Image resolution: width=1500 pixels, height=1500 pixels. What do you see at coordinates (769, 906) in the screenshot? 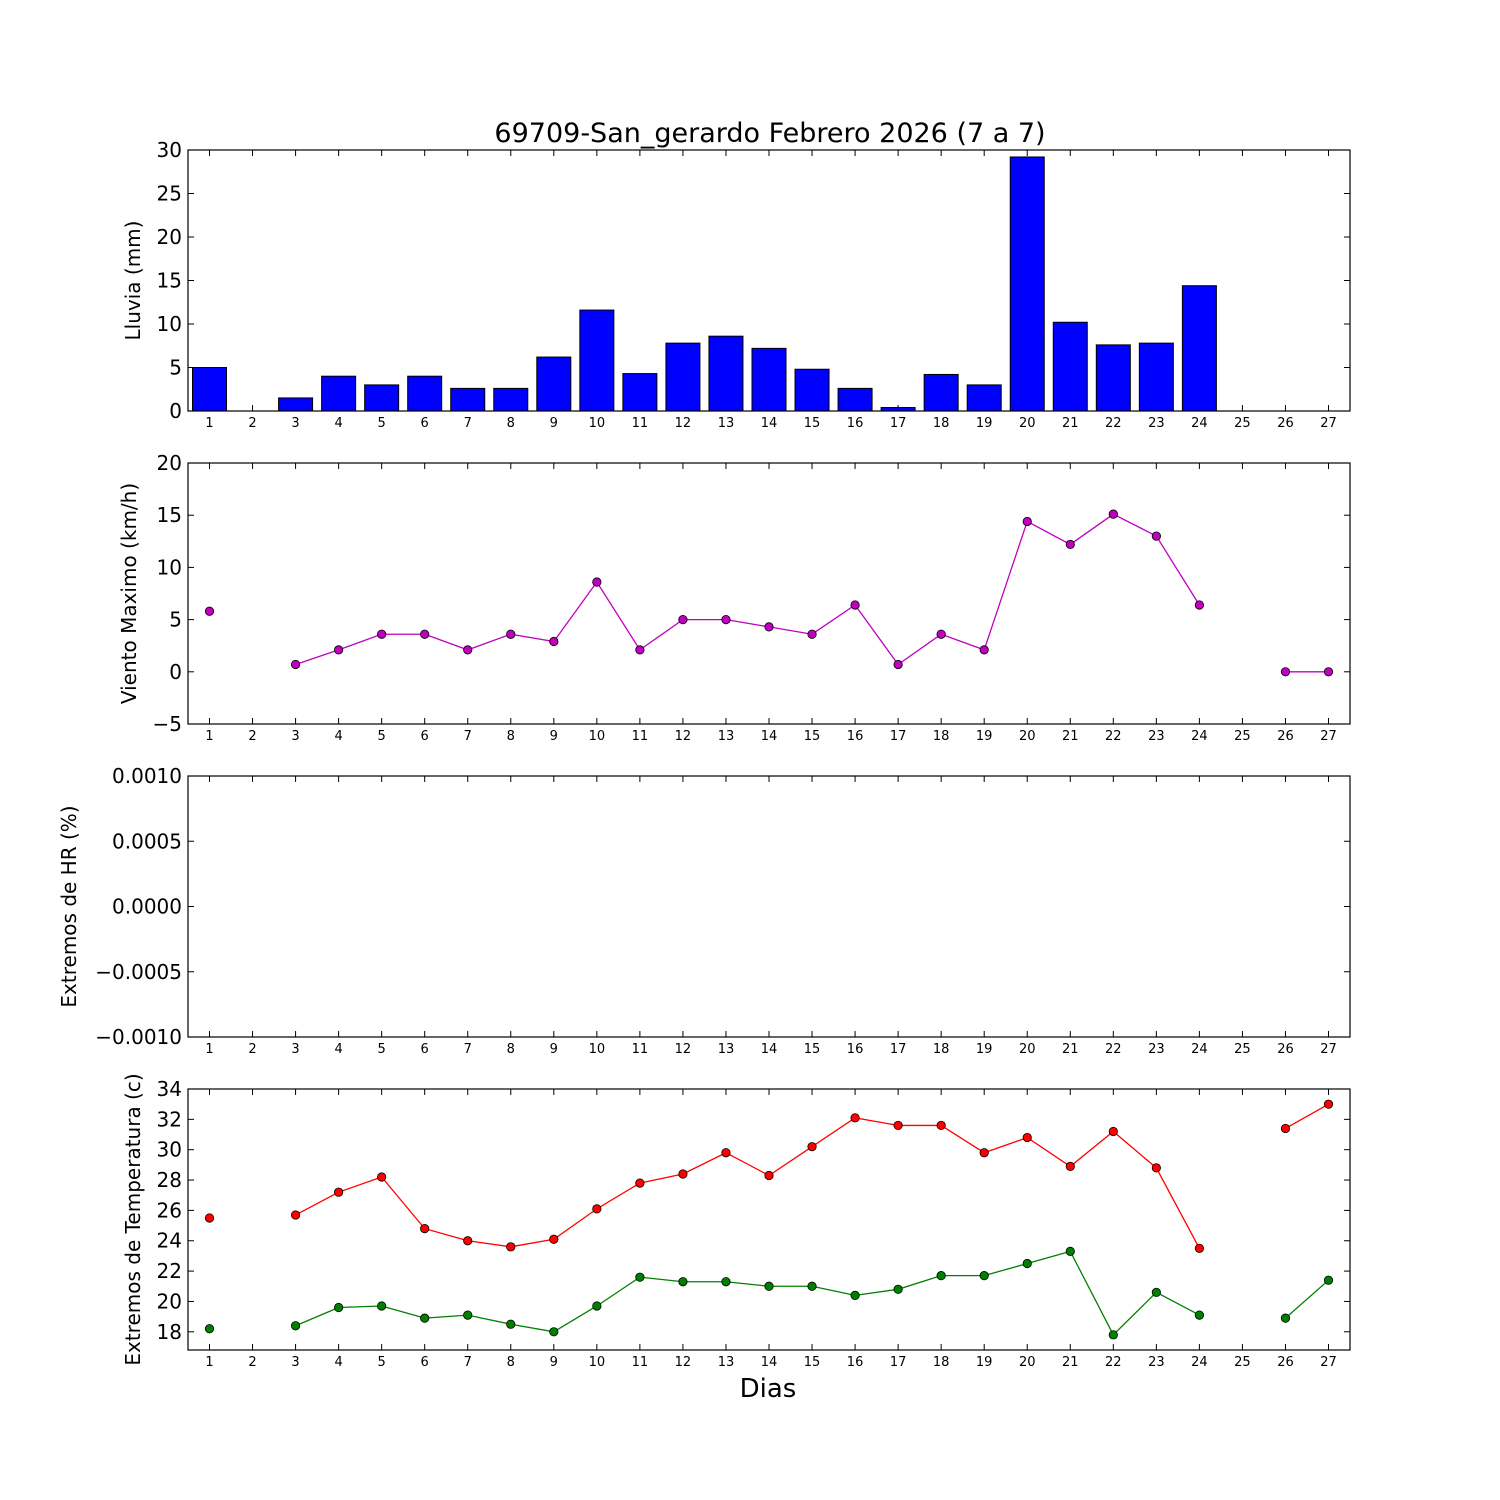
I see `axes-frame` at bounding box center [769, 906].